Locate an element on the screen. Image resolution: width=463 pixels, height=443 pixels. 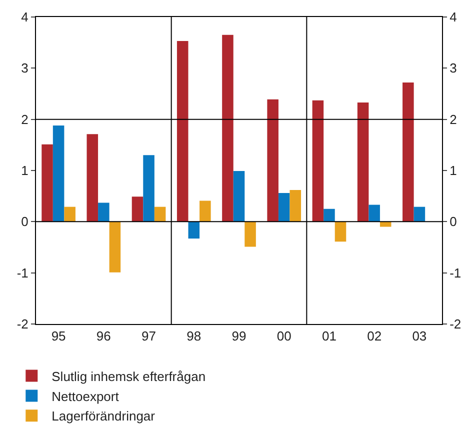
y2-tick-label: 0 is located at coordinates (453, 222).